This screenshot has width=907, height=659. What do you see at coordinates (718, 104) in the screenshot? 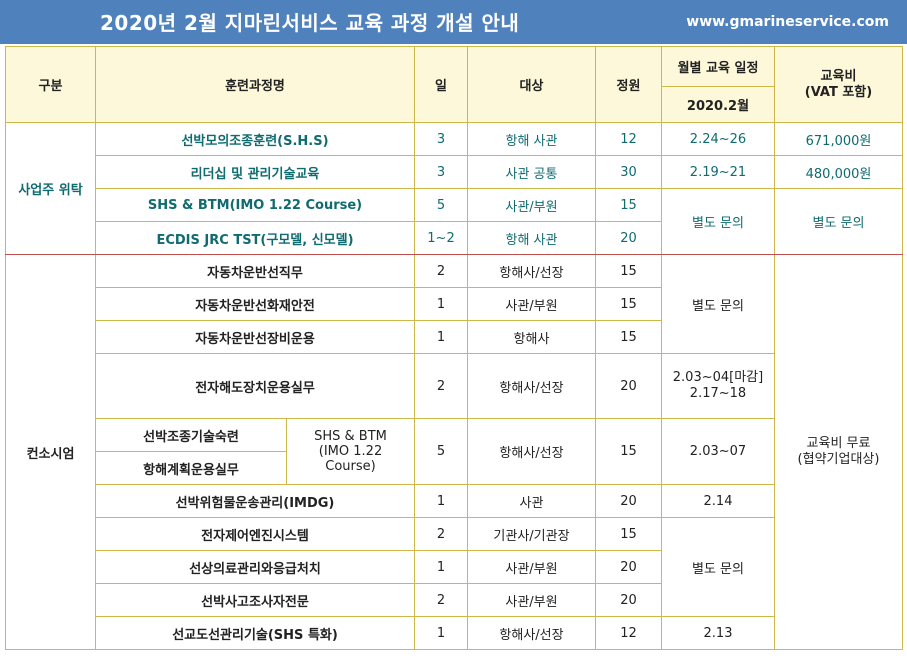
I see `header-month: 2020.2월` at bounding box center [718, 104].